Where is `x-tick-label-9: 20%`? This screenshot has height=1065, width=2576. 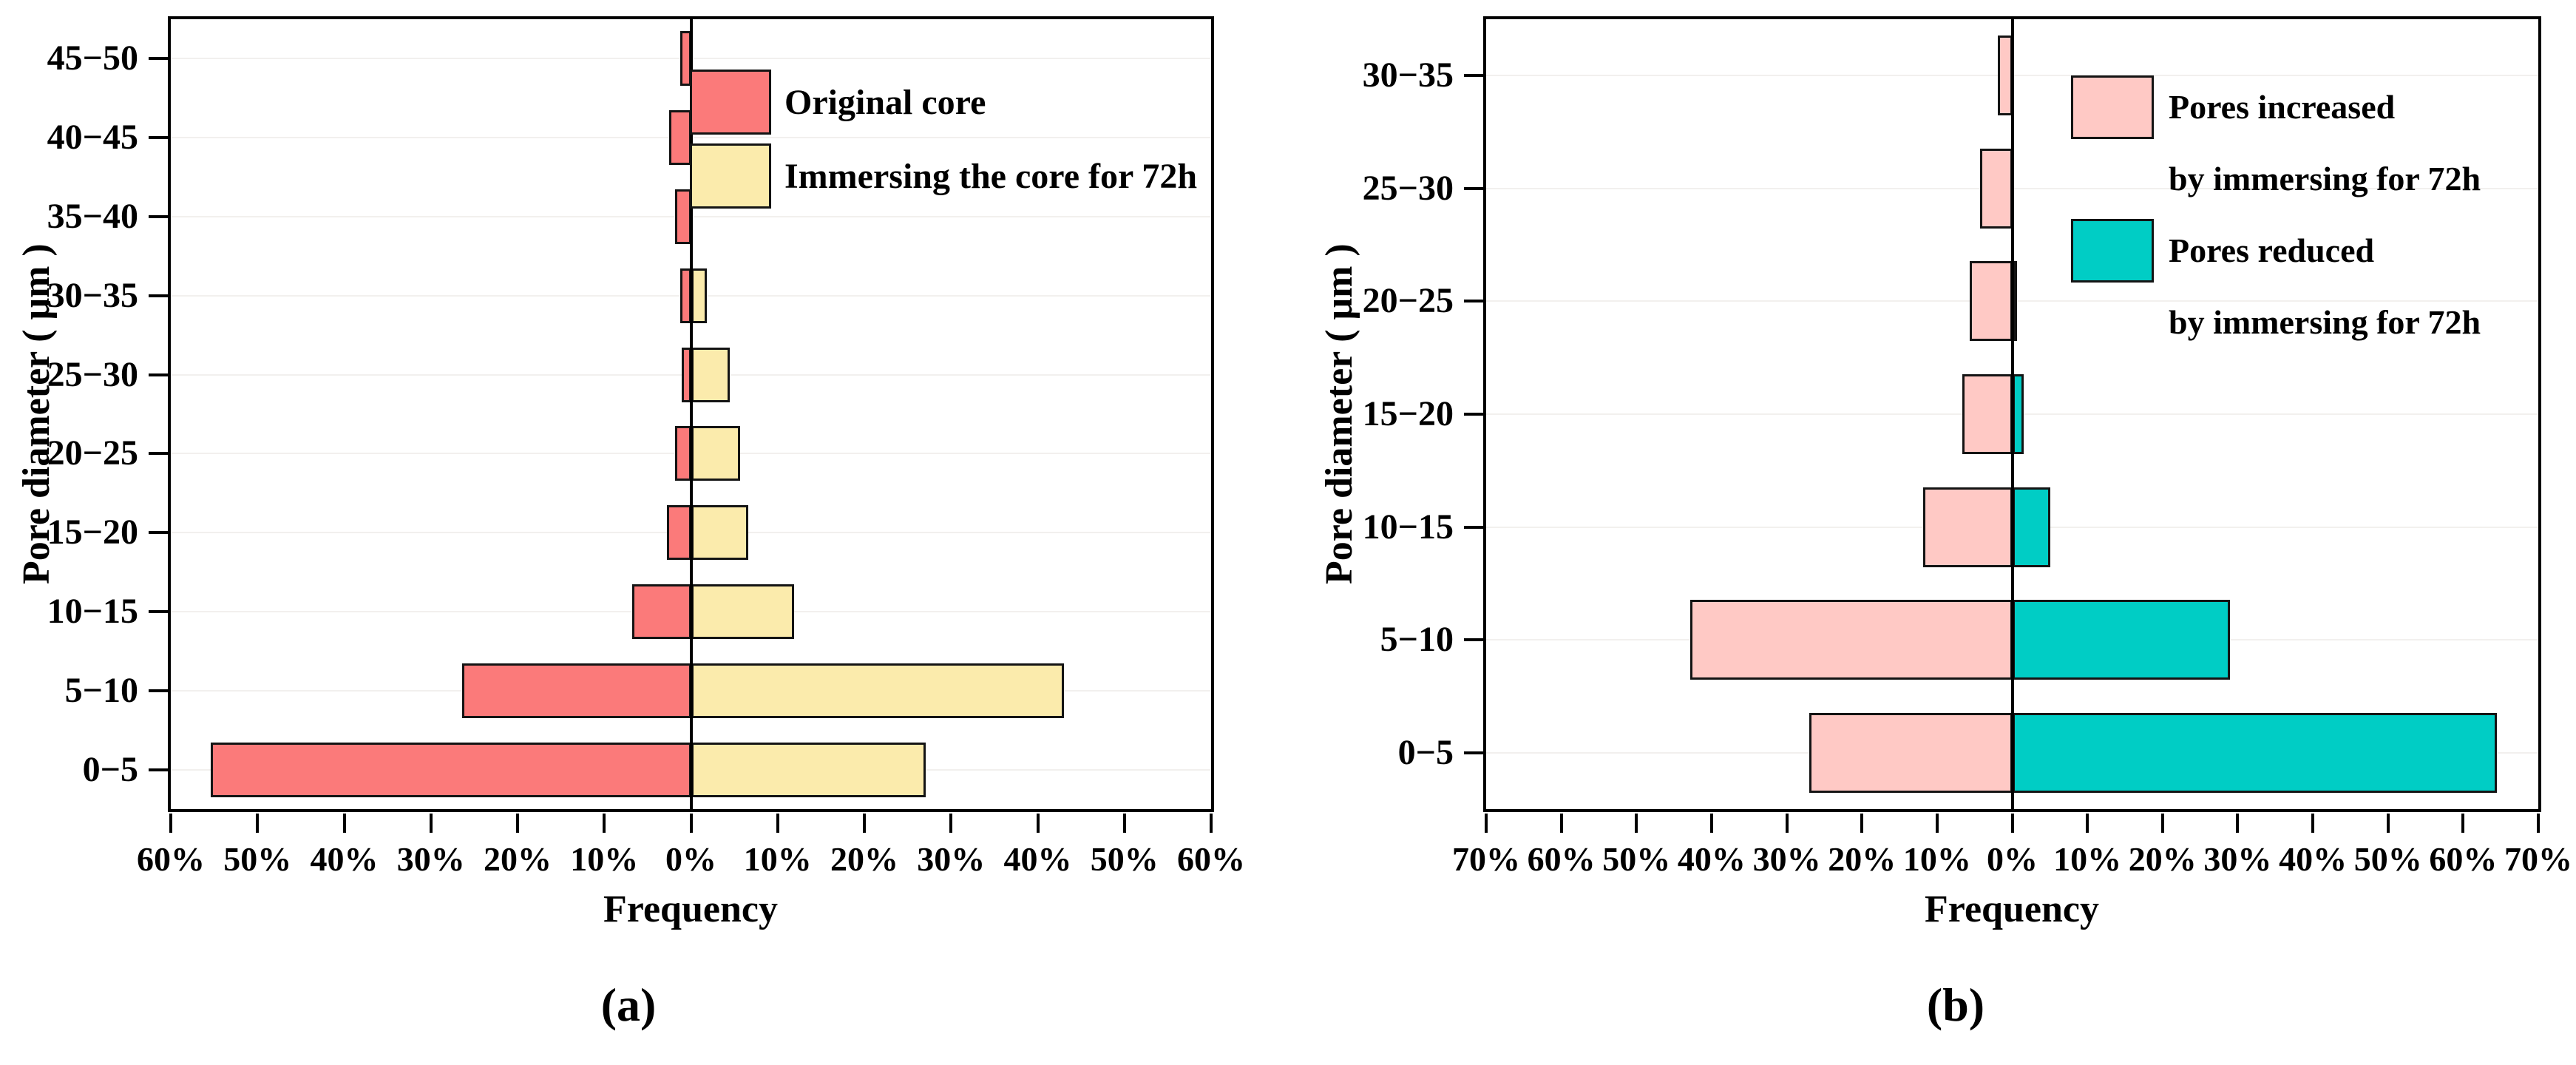
x-tick-label-9: 20% is located at coordinates (2162, 859).